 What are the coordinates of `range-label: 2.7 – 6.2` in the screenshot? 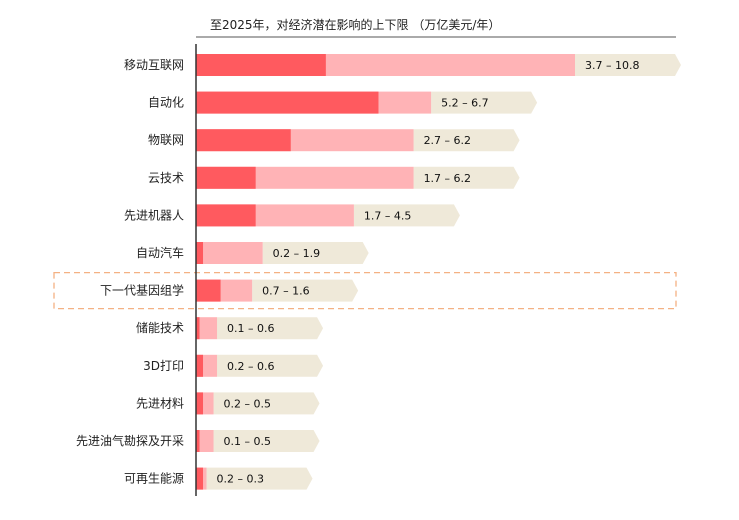 It's located at (447, 140).